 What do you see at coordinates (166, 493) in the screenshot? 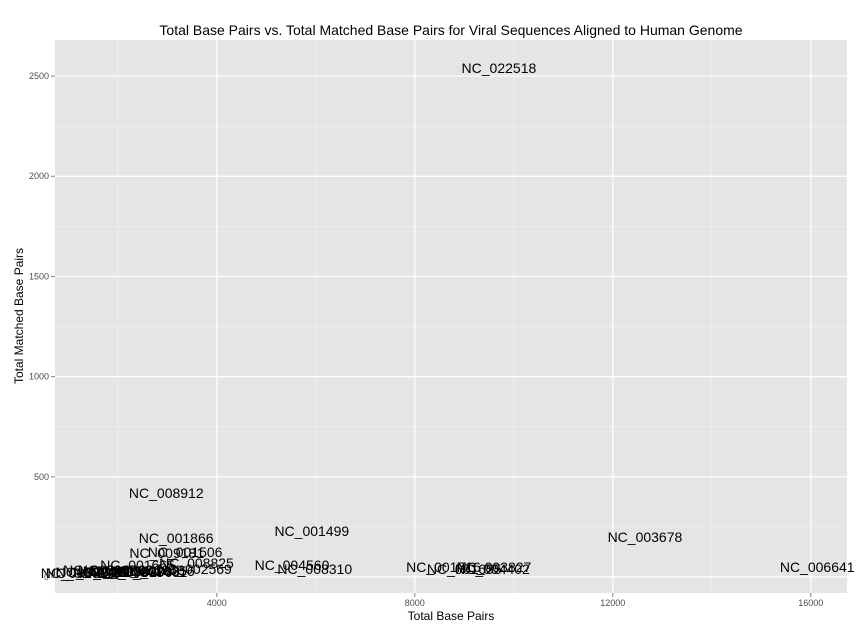
I see `point-label: NC_008912` at bounding box center [166, 493].